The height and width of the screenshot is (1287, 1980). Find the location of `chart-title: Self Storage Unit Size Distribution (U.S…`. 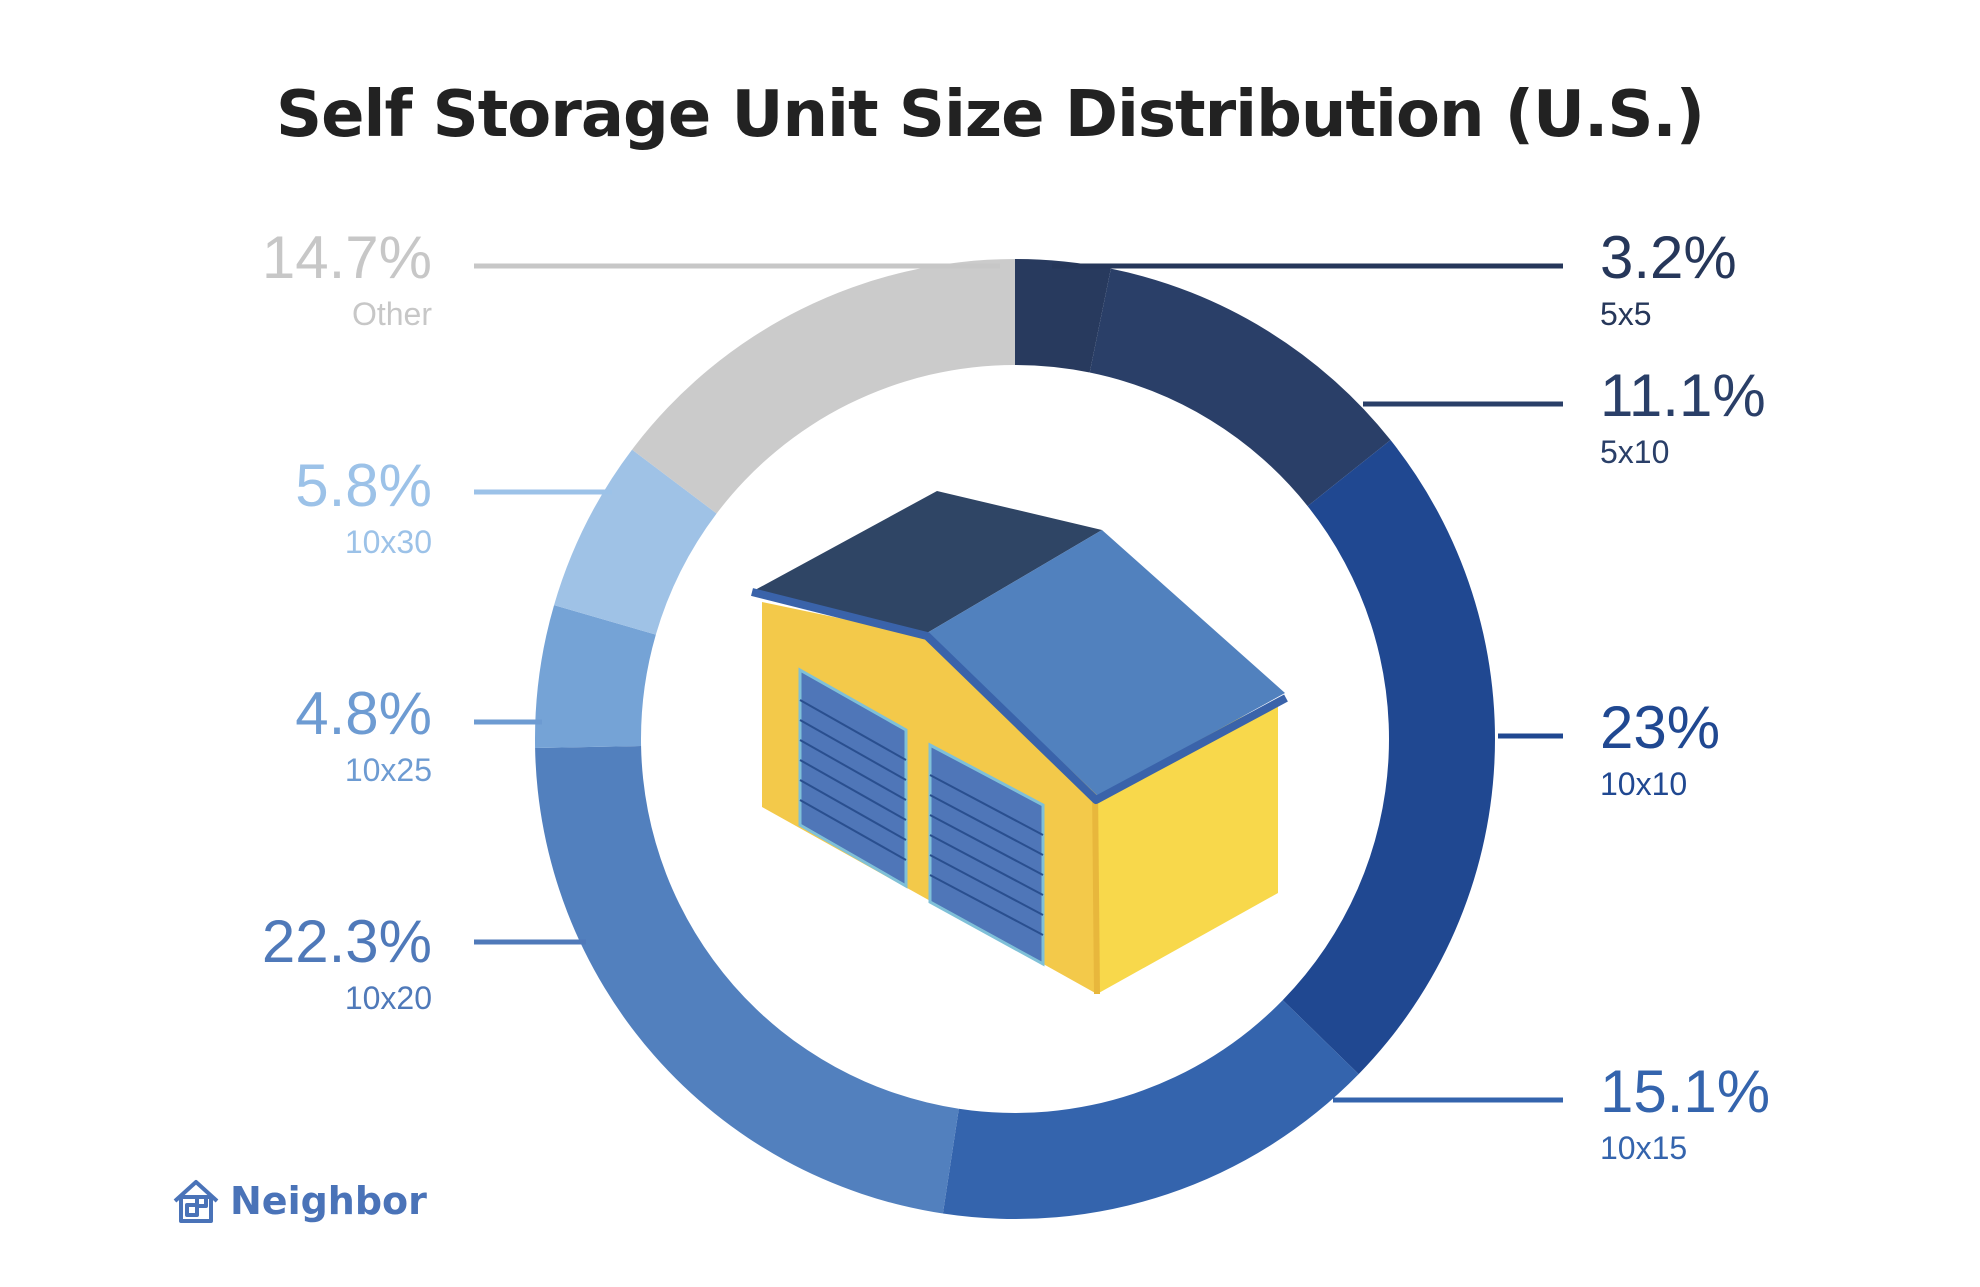

chart-title: Self Storage Unit Size Distribution (U.S… is located at coordinates (990, 115).